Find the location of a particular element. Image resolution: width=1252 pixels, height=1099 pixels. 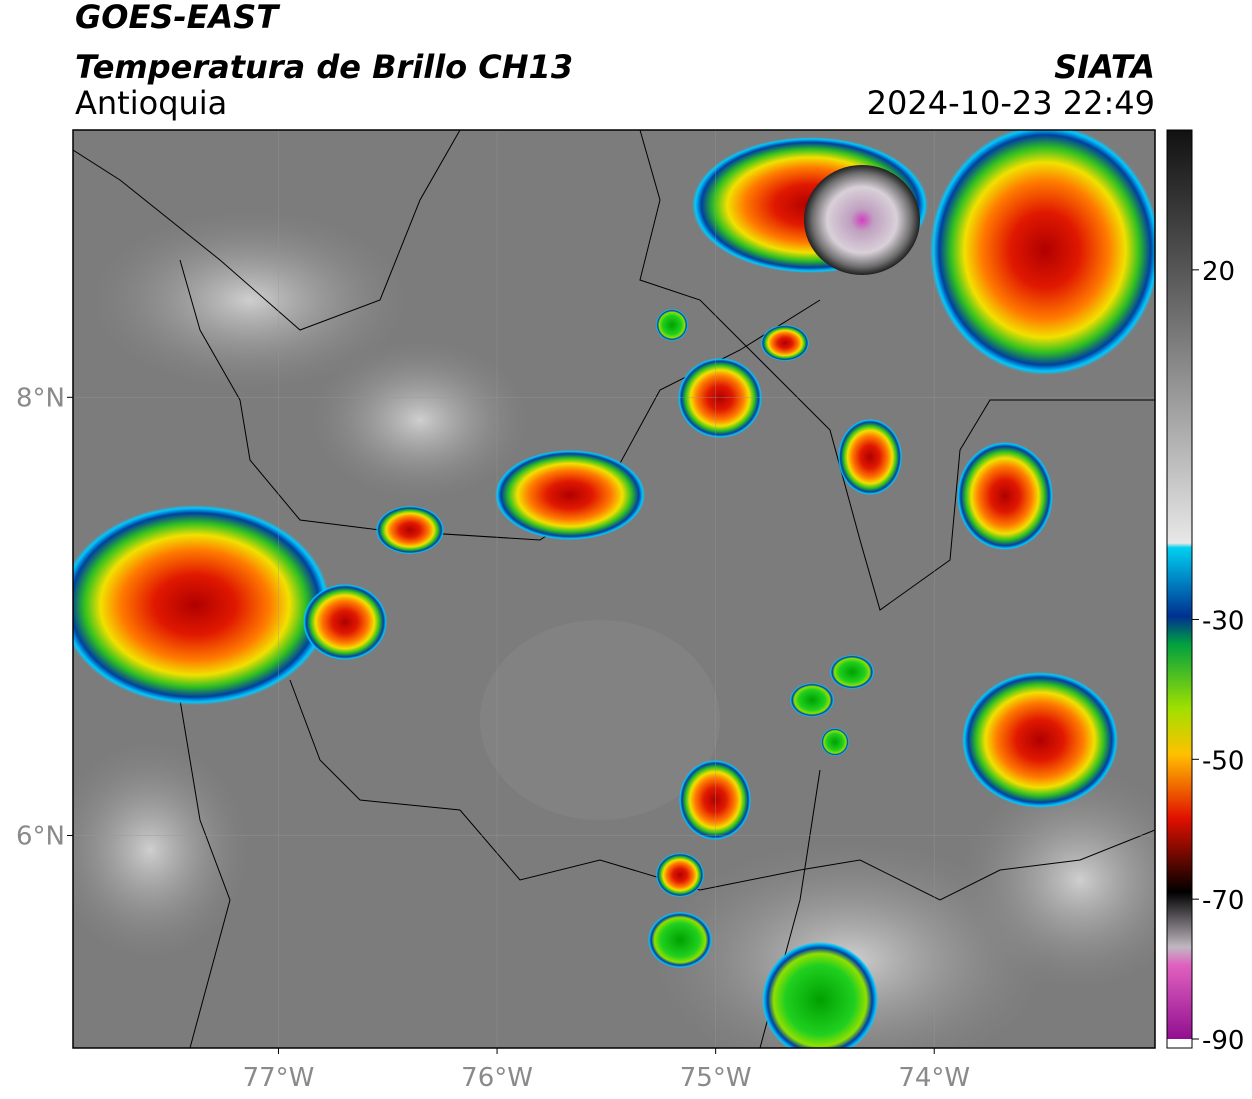

timestamp: 2024-10-23 22:49 is located at coordinates (1011, 103).